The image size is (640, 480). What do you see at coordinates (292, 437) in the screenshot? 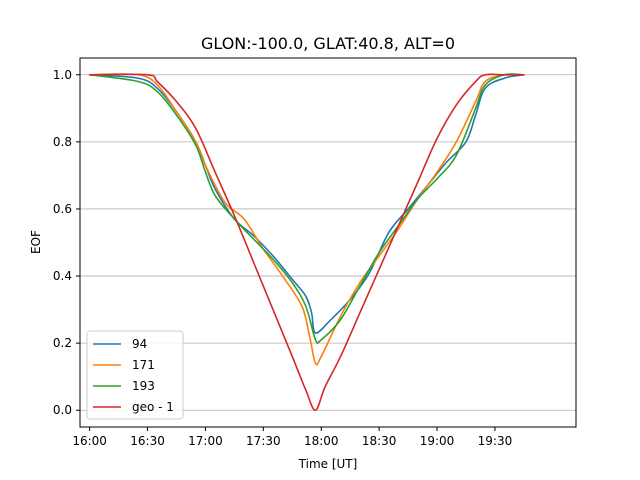
I see `x-axis-ticks: 16:00 16:30 17:00 17:30 18:00 18:30 19:00 19:30` at bounding box center [292, 437].